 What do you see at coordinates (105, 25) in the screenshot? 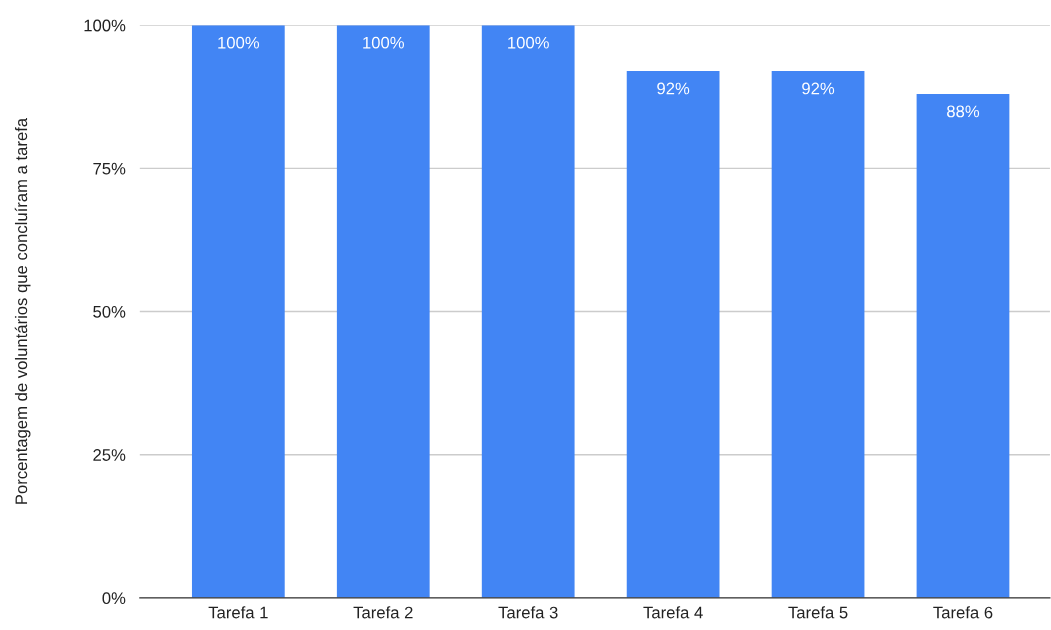
I see `y-tick-label: 100%` at bounding box center [105, 25].